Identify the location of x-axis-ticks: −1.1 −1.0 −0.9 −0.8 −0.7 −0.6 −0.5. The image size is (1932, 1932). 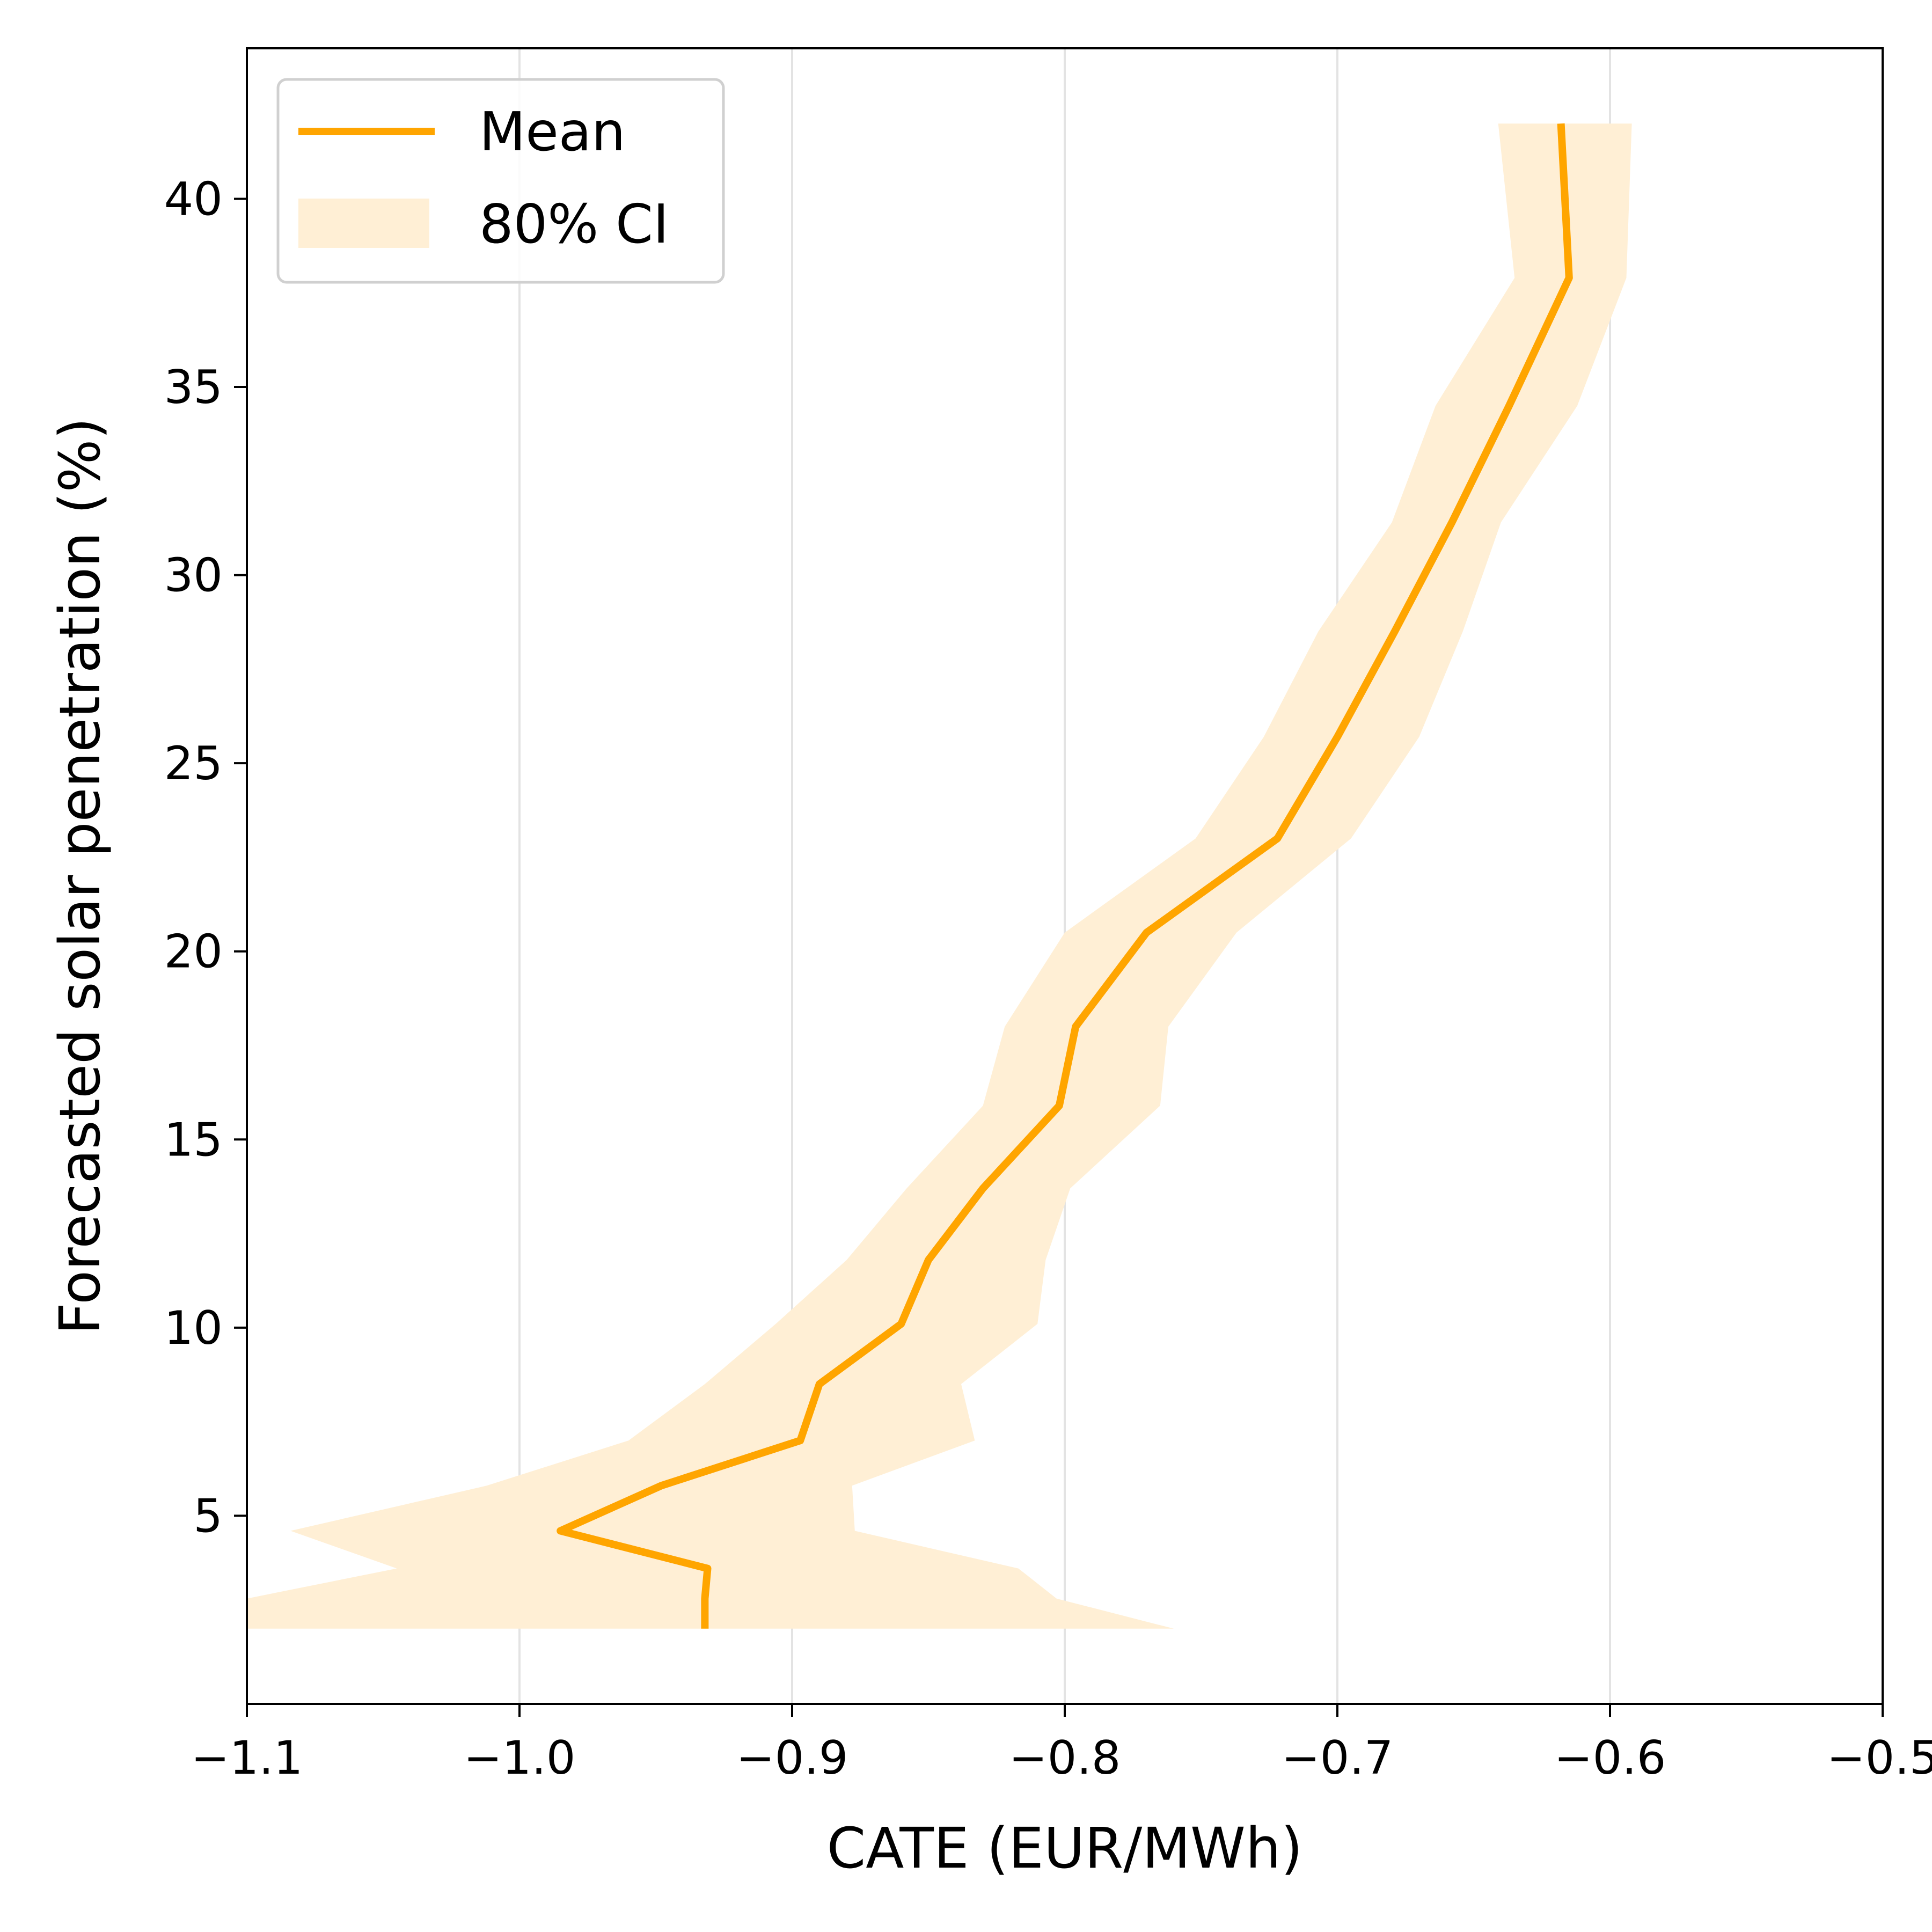
(1061, 1744).